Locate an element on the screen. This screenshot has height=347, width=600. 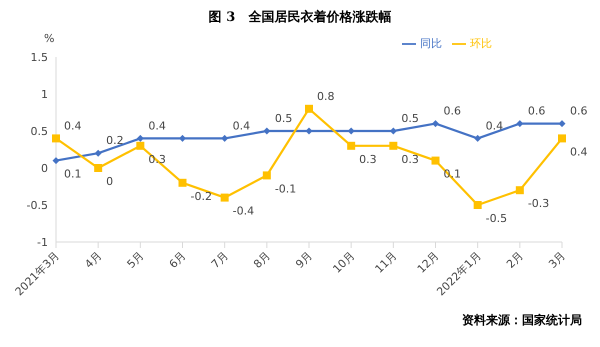
x-tick-label: 9月 is located at coordinates (304, 259).